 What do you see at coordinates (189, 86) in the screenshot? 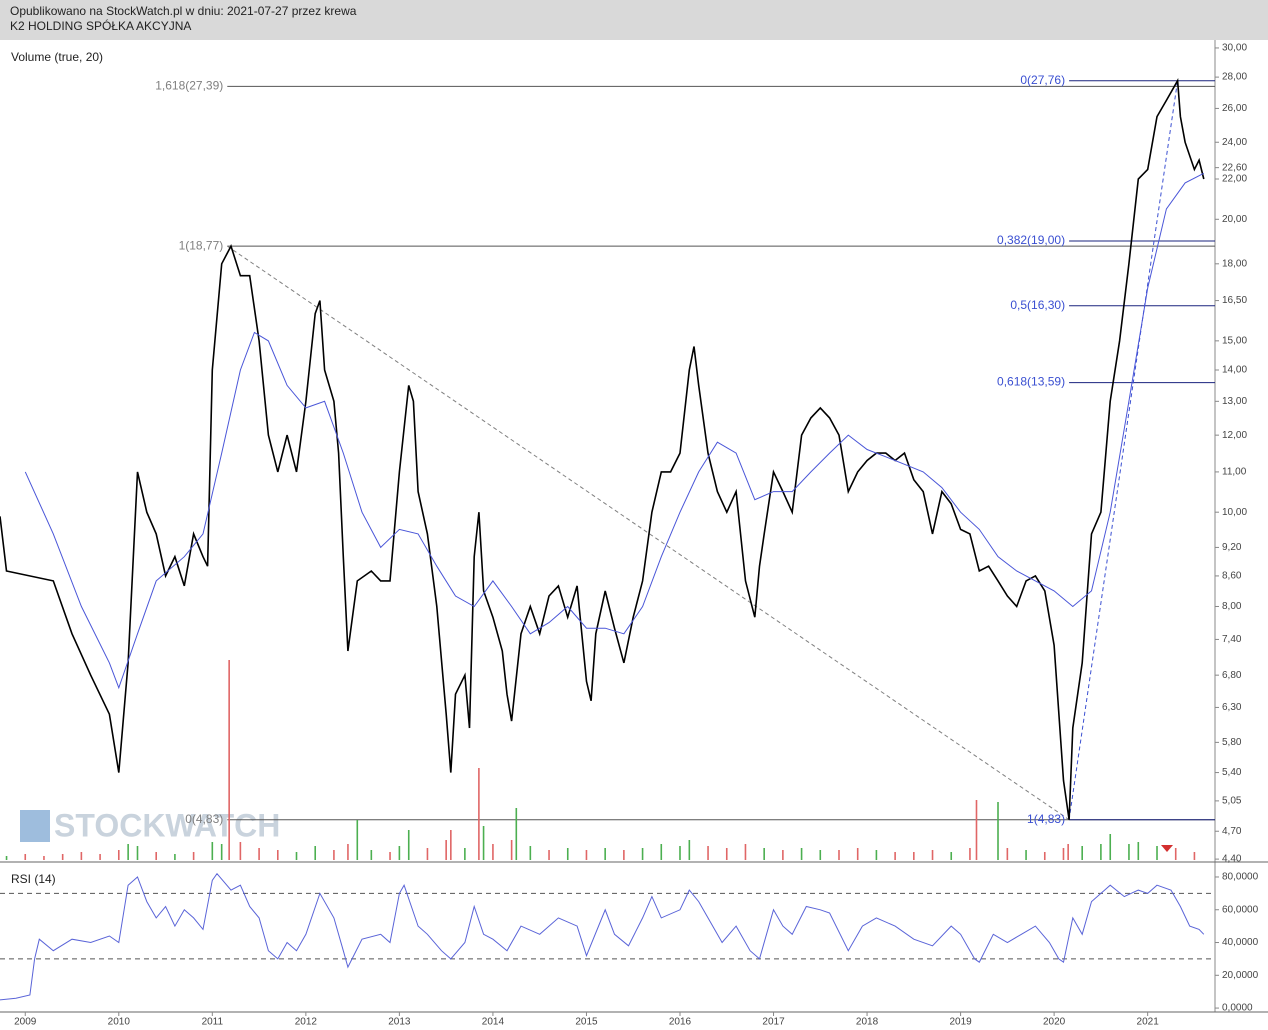
I see `fib-label: 1,618(27,39)` at bounding box center [189, 86].